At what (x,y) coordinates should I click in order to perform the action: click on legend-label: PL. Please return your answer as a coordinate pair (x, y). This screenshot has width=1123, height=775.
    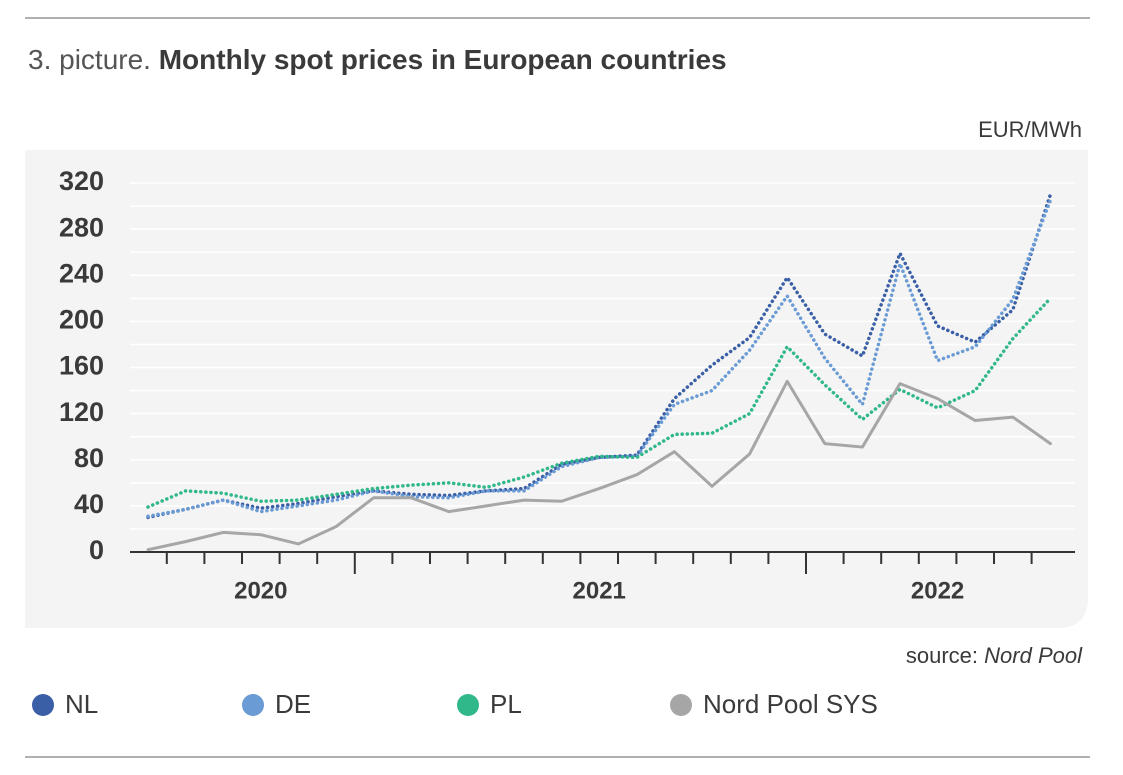
    Looking at the image, I should click on (506, 704).